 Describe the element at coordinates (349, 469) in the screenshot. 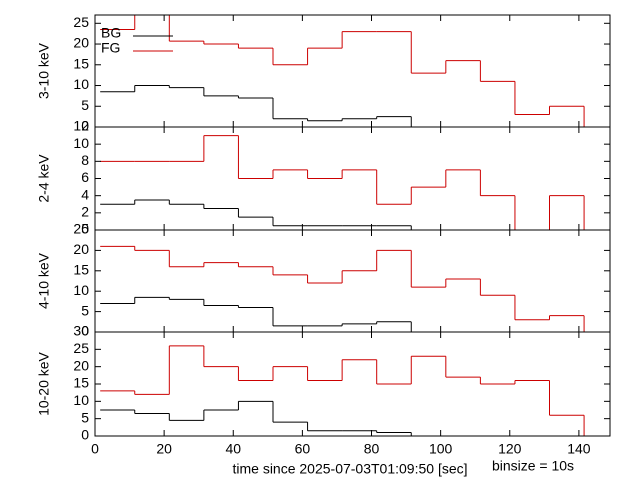

I see `x-axis-label: time since 2025-07-03T01:09:50 [sec]` at that location.